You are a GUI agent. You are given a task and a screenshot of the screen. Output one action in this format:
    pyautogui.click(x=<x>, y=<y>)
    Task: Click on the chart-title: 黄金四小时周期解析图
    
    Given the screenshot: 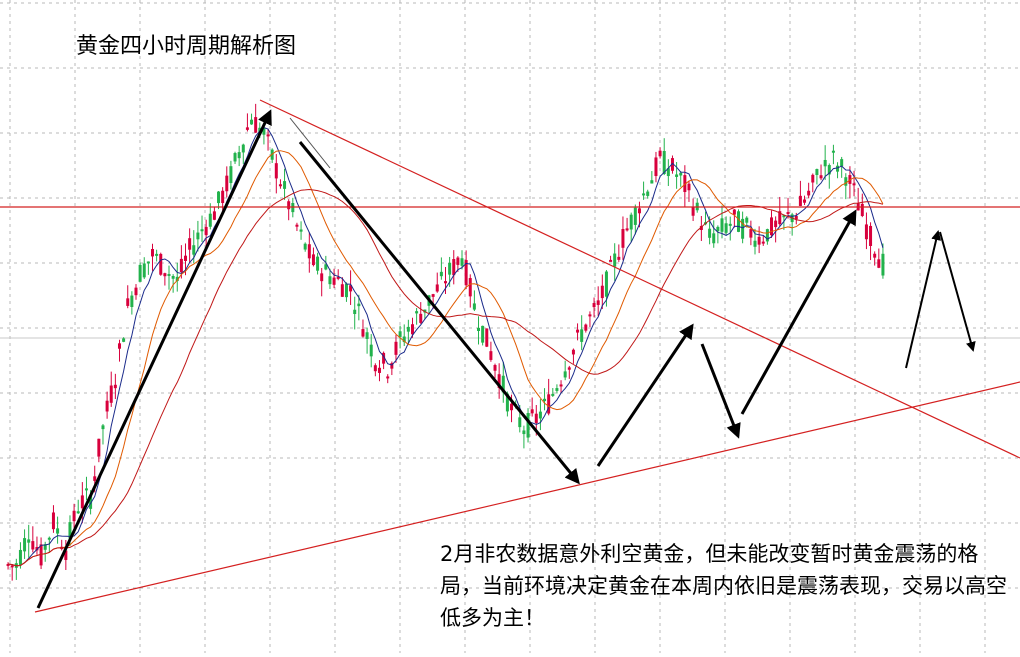 What is the action you would take?
    pyautogui.click(x=186, y=46)
    